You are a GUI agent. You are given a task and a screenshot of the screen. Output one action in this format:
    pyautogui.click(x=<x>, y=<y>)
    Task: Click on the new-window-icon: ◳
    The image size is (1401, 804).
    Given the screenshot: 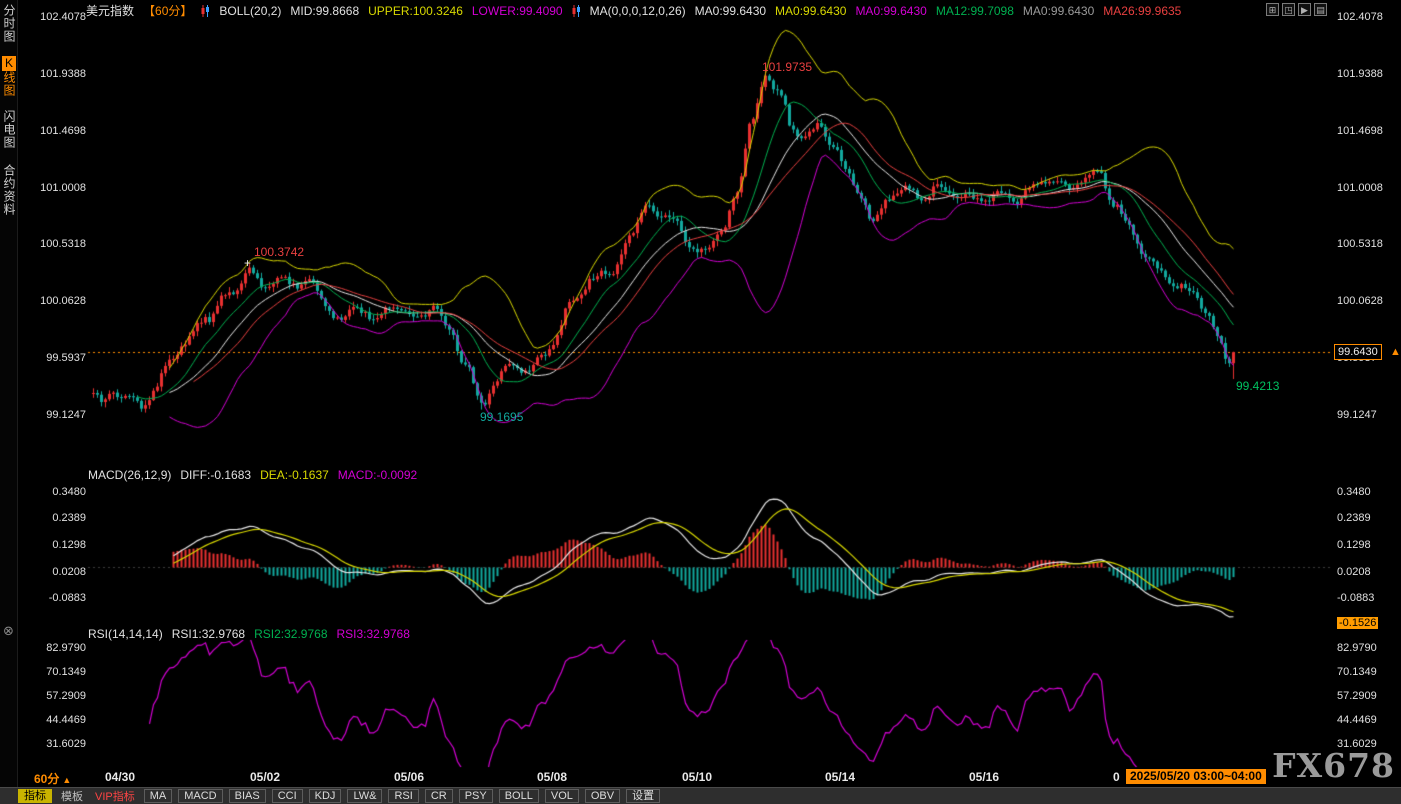 What is the action you would take?
    pyautogui.click(x=1288, y=9)
    